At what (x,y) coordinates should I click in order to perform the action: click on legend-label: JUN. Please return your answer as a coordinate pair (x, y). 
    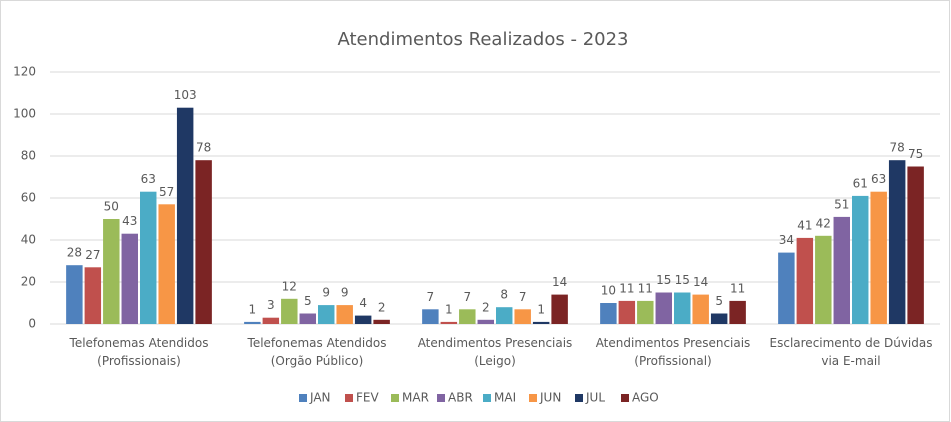
    Looking at the image, I should click on (550, 398).